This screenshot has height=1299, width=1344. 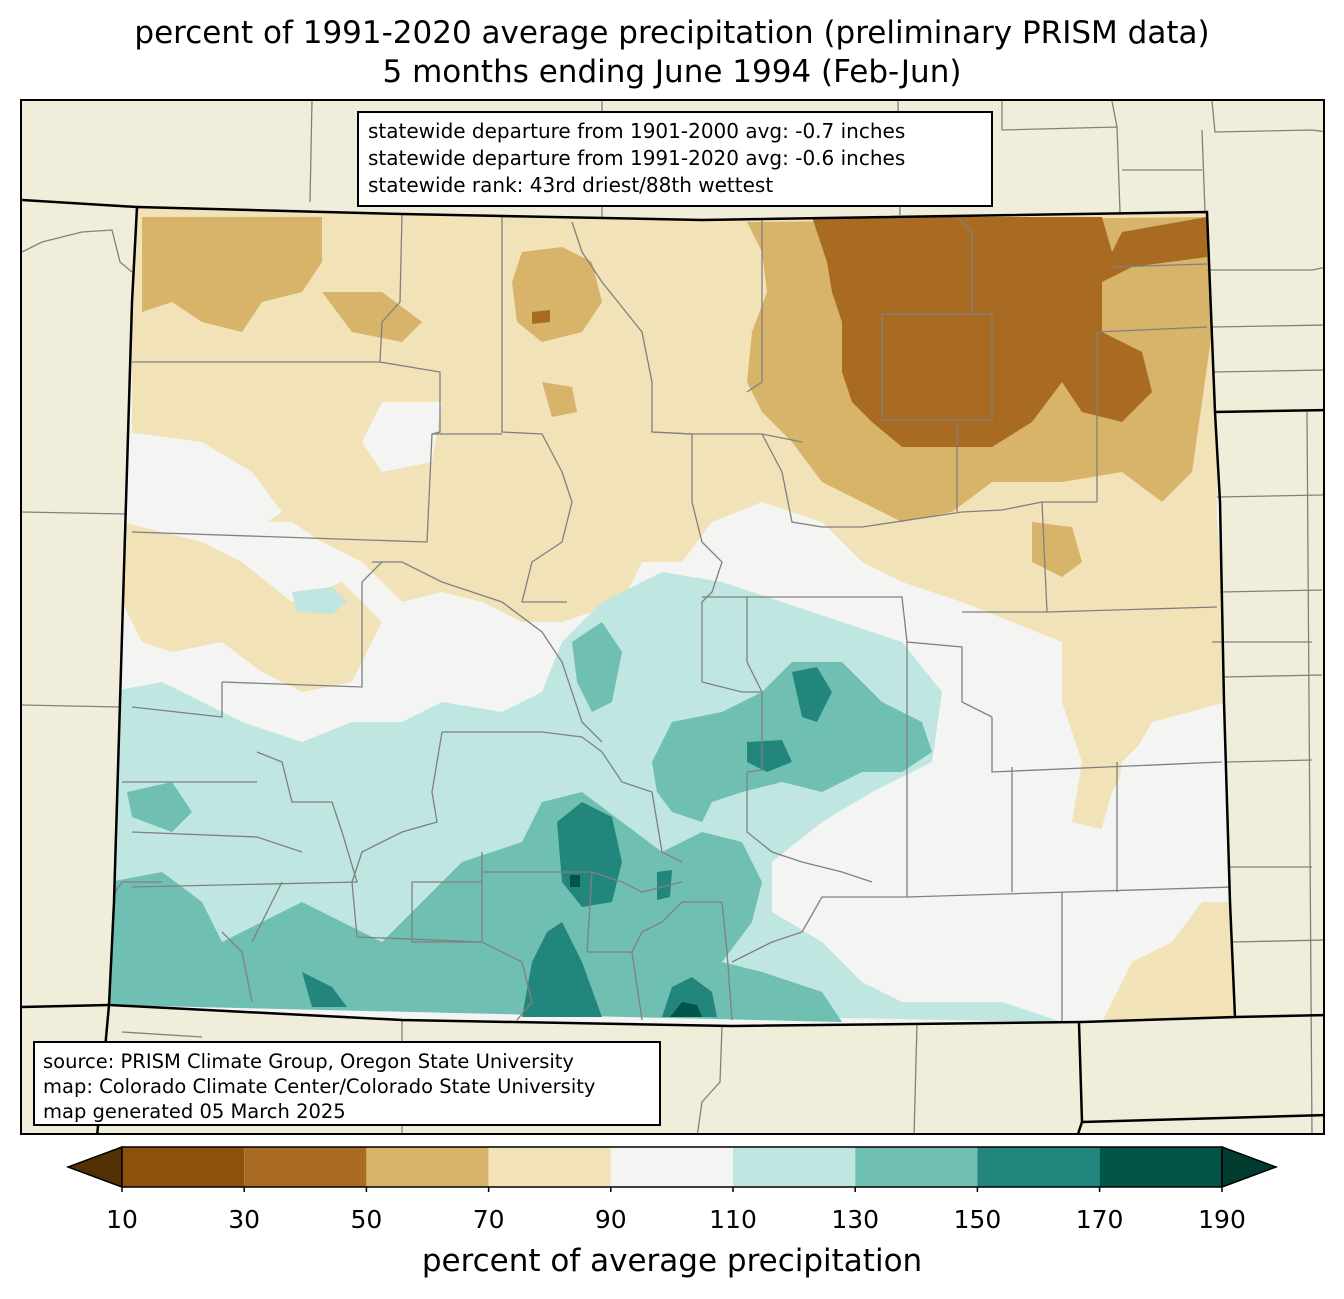 What do you see at coordinates (1250, 1167) in the screenshot?
I see `colorbar-arrow-high` at bounding box center [1250, 1167].